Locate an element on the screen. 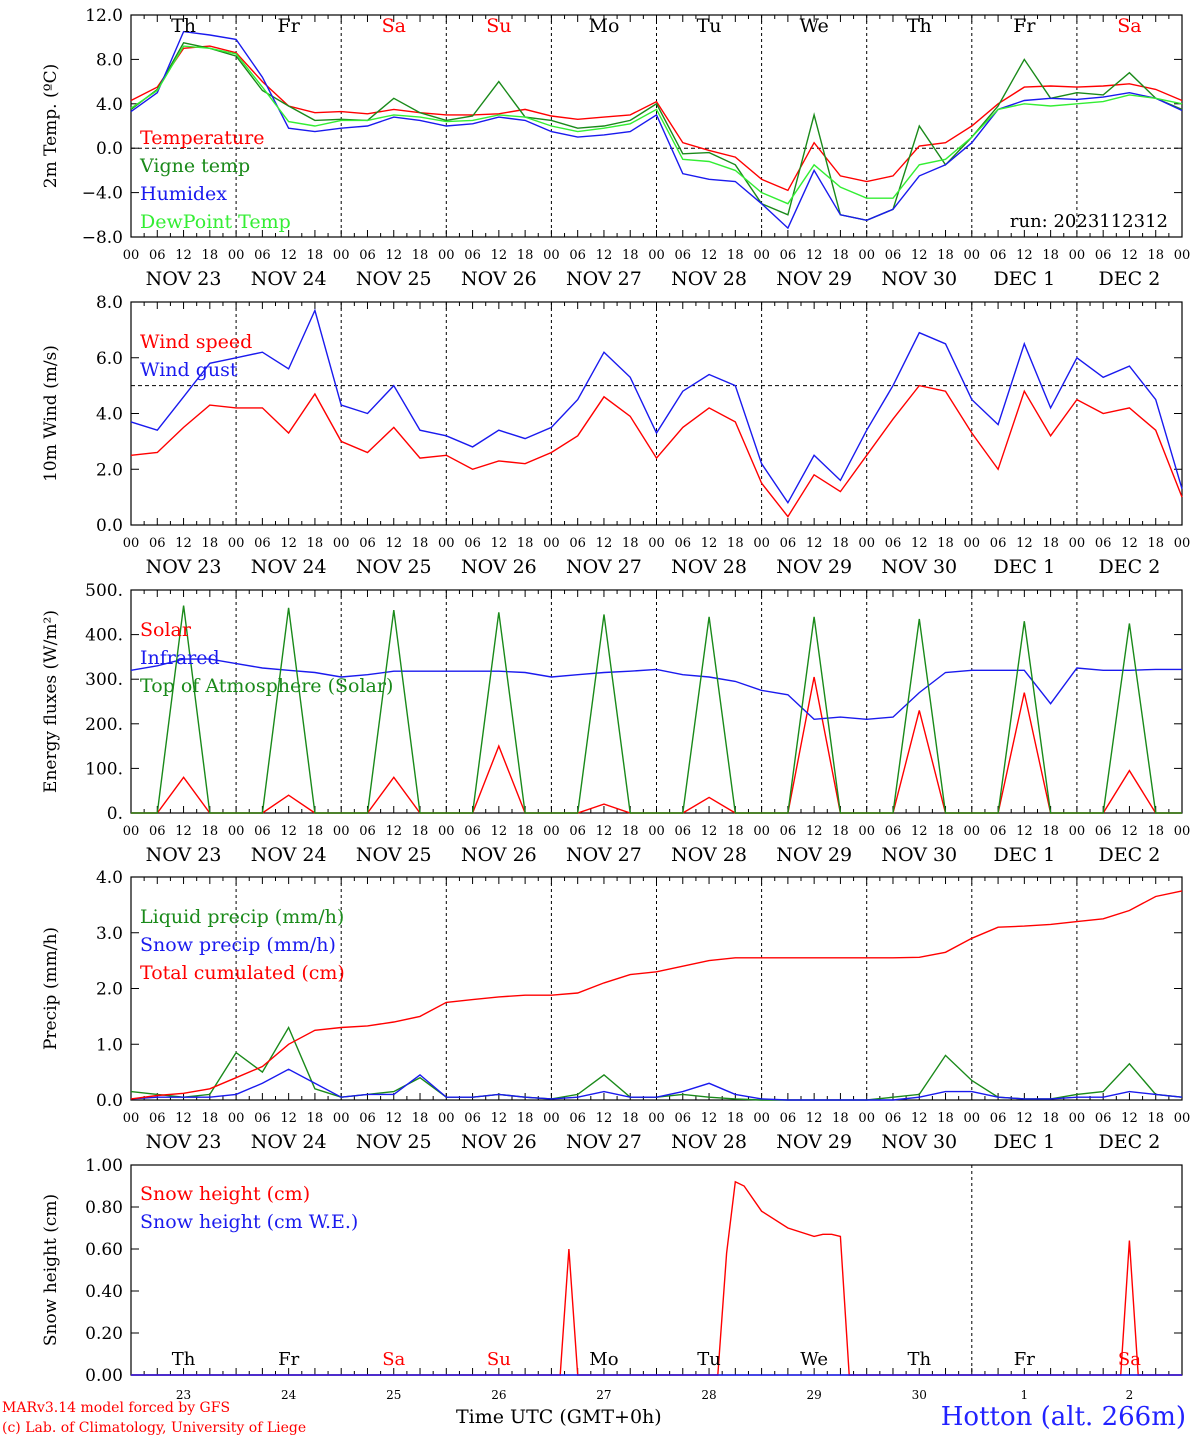  weekday-label: We is located at coordinates (814, 1359).